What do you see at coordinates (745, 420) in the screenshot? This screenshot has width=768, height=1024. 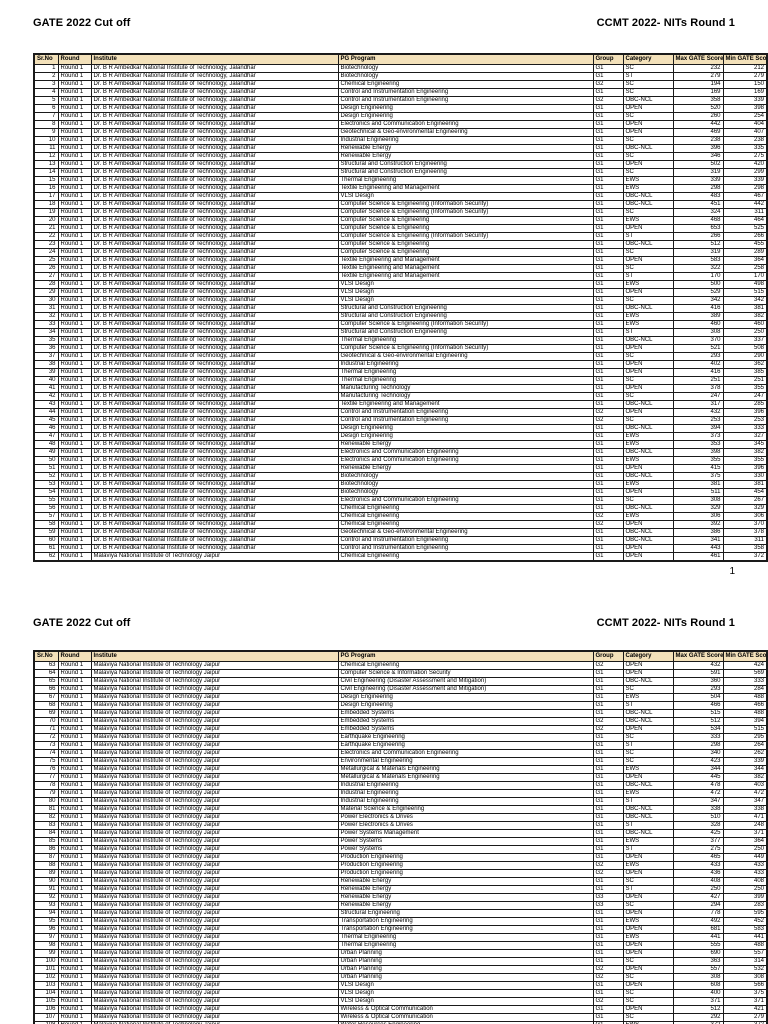 I see `cell-min-gate-score: 253` at bounding box center [745, 420].